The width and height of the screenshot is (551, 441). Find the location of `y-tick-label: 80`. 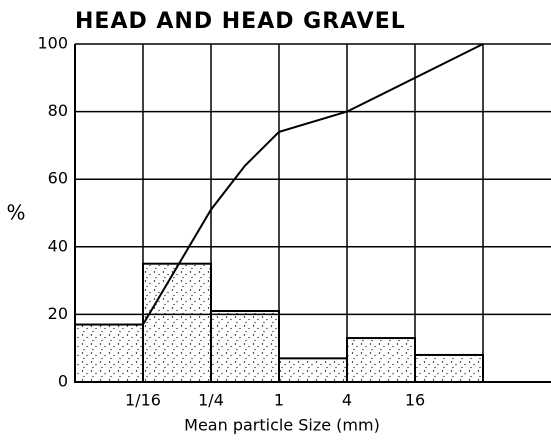

y-tick-label: 80 is located at coordinates (58, 110).